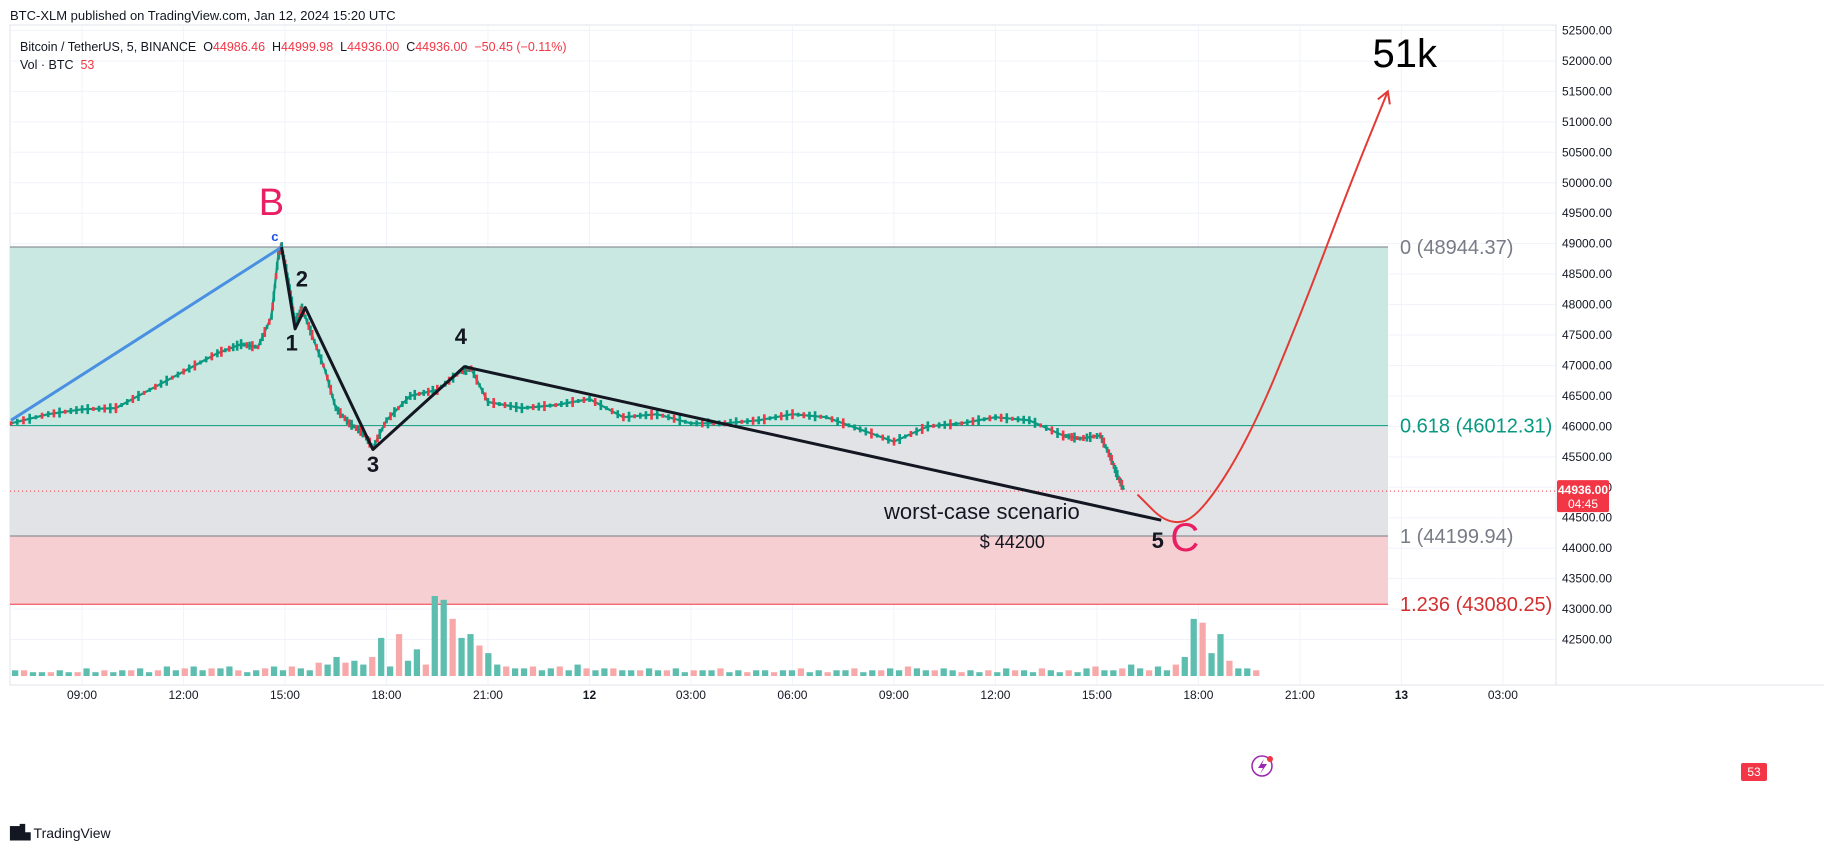 Image resolution: width=1824 pixels, height=853 pixels. What do you see at coordinates (47, 65) in the screenshot?
I see `volume-label: Vol · BTC` at bounding box center [47, 65].